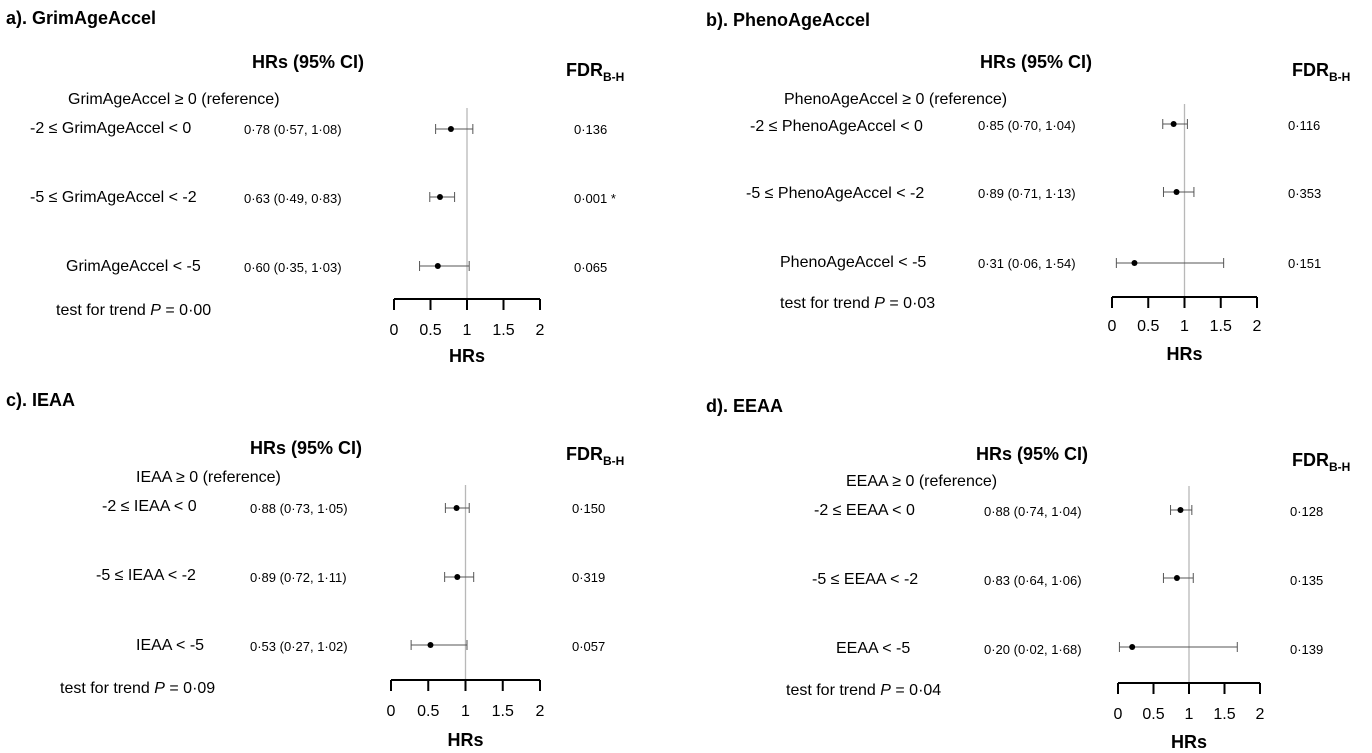 This screenshot has width=1372, height=753. I want to click on row-fdr: 0·151, so click(1305, 263).